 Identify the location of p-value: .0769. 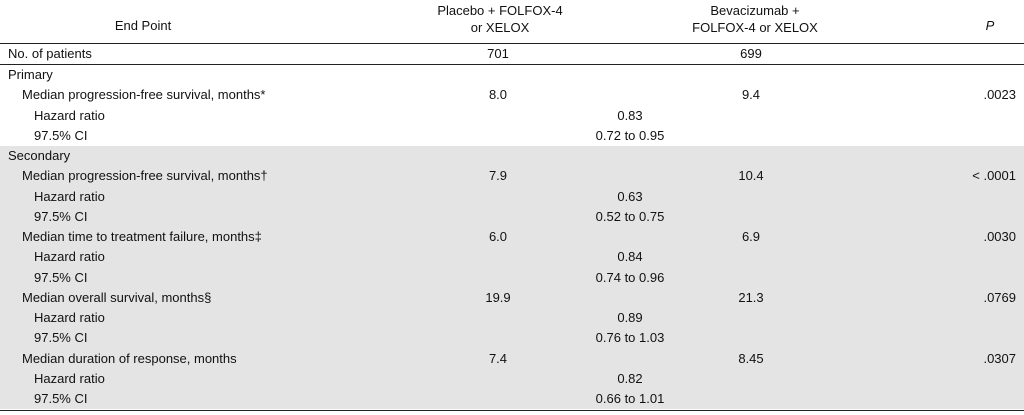
(999, 297).